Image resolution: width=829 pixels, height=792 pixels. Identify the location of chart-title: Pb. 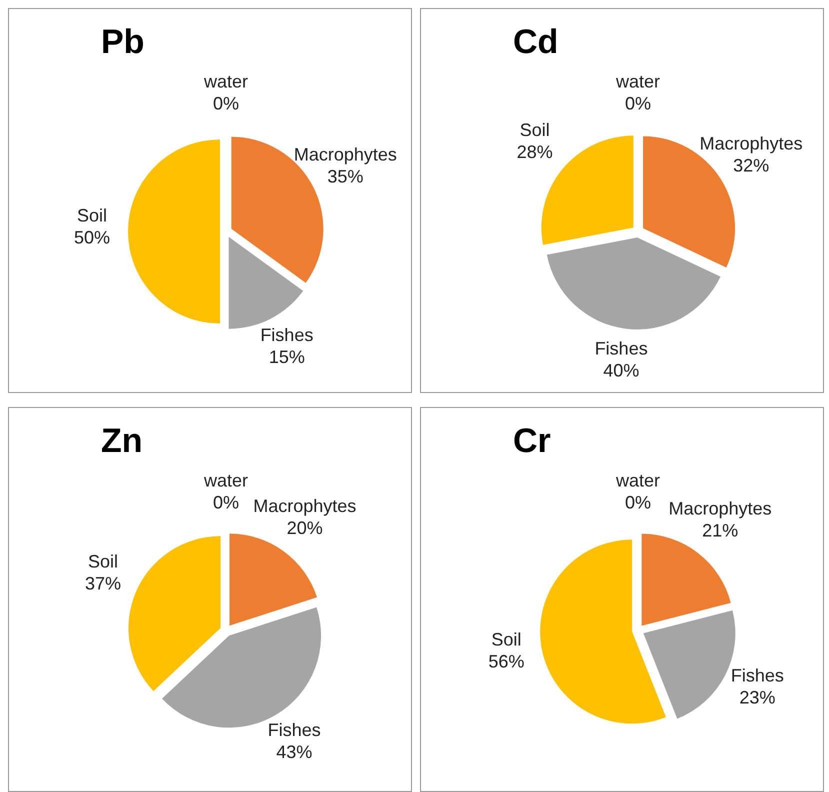
(122, 42).